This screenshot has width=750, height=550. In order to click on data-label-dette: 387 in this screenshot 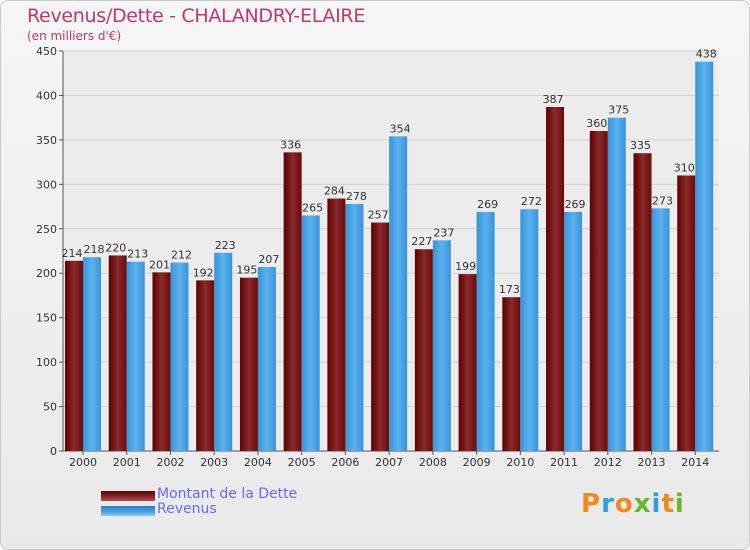, I will do `click(553, 99)`.